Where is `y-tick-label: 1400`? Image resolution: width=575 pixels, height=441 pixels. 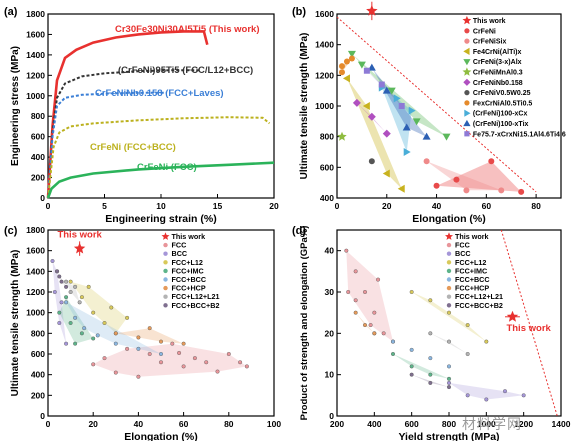
y-tick-label: 1400 is located at coordinates (324, 45).